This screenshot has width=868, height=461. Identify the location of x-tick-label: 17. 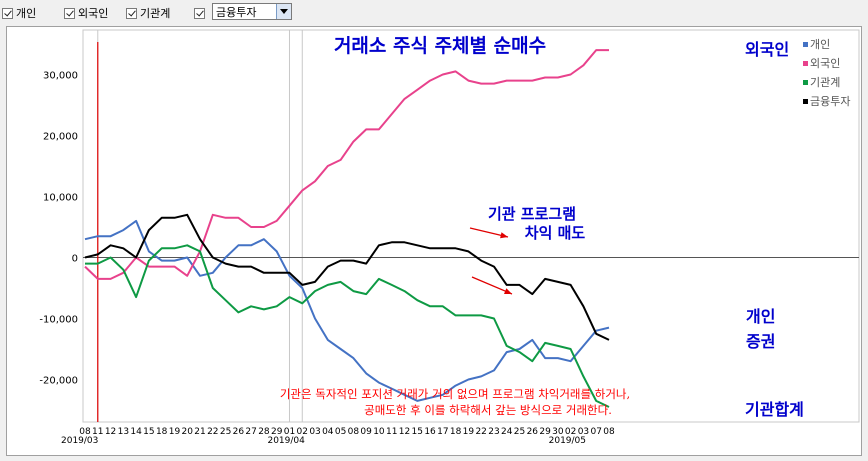
(442, 432).